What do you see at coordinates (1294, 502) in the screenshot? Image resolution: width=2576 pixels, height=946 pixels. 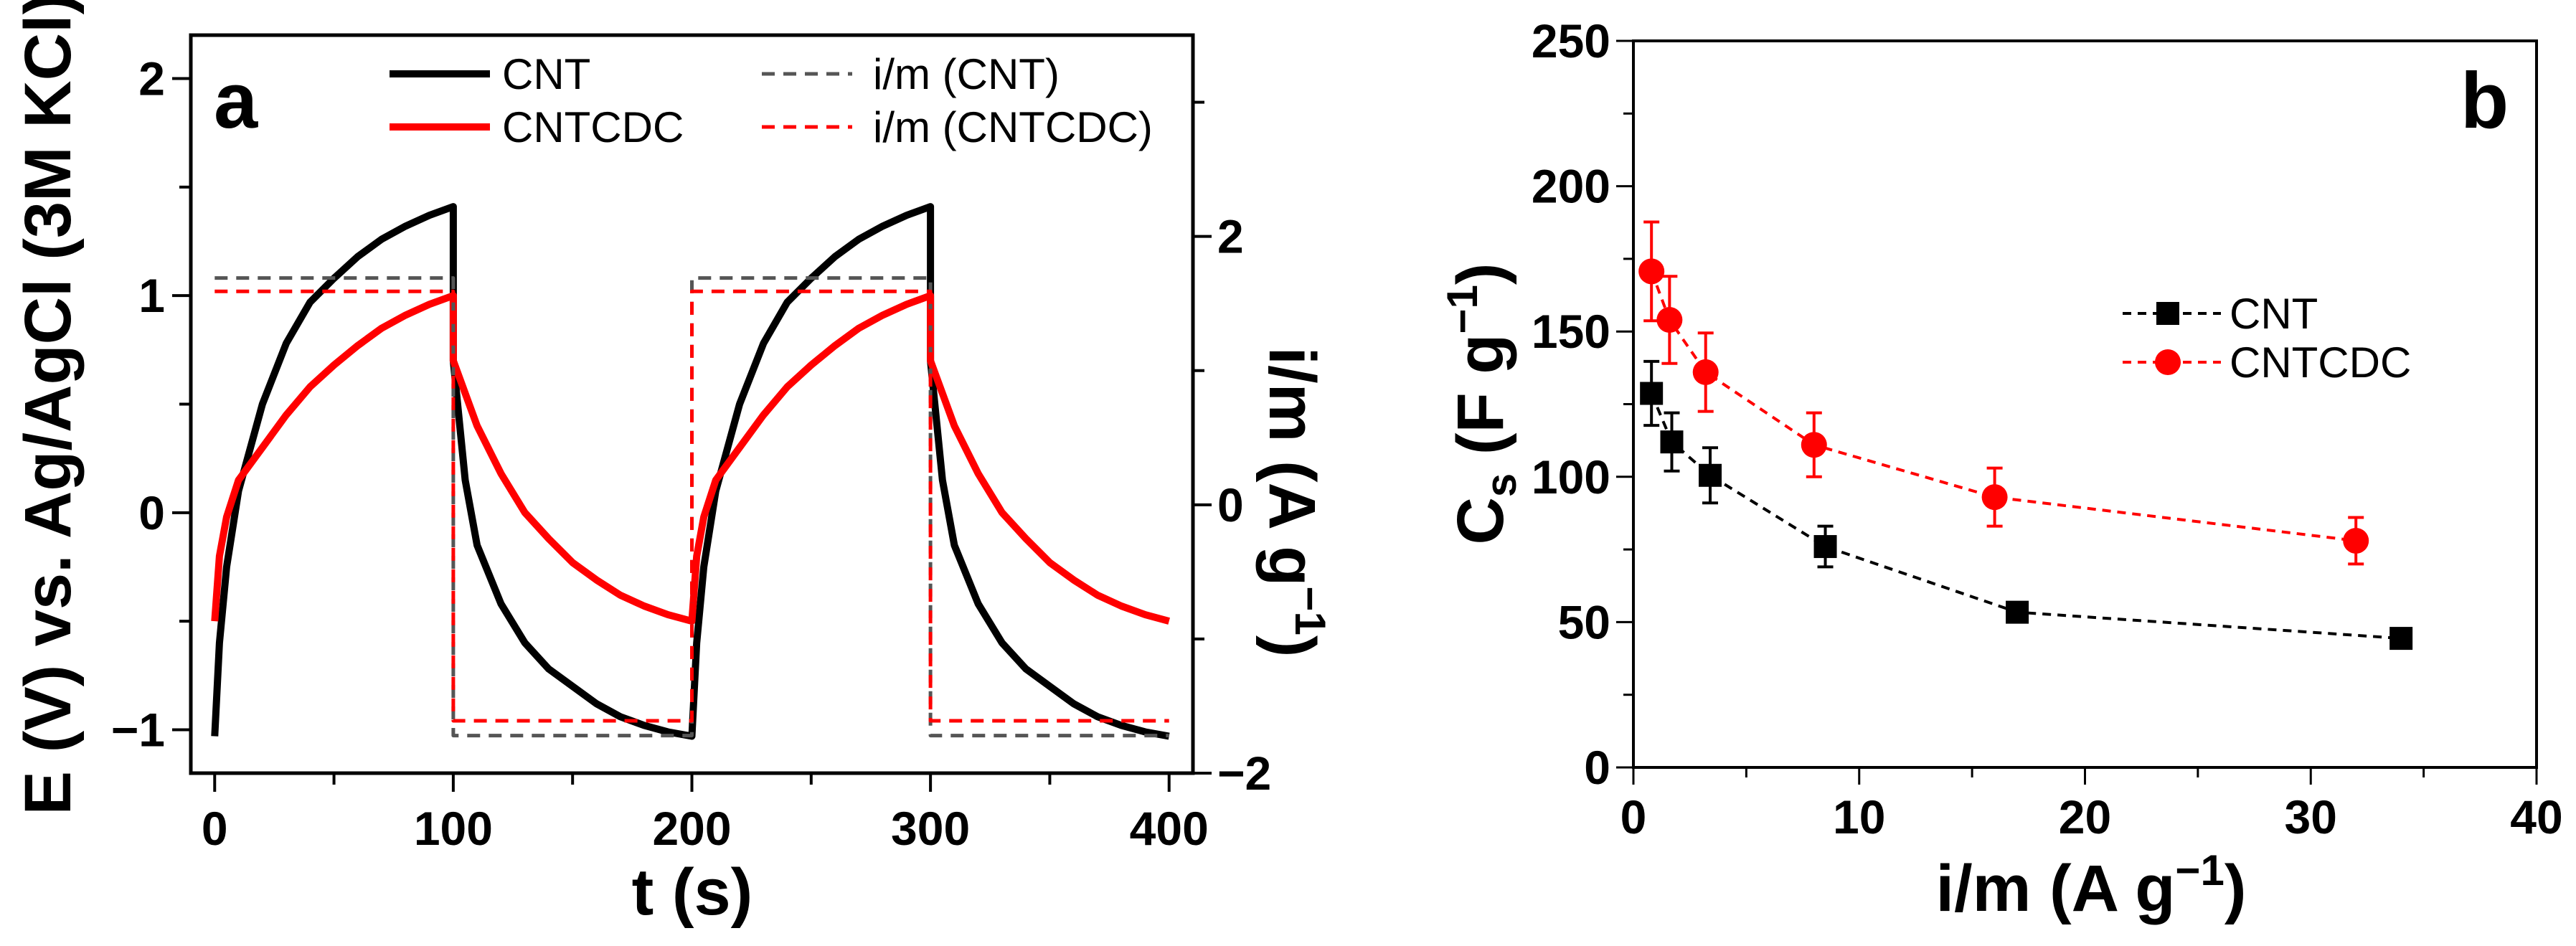 I see `y-axis-right-label-a: i/m (A g−1)` at bounding box center [1294, 502].